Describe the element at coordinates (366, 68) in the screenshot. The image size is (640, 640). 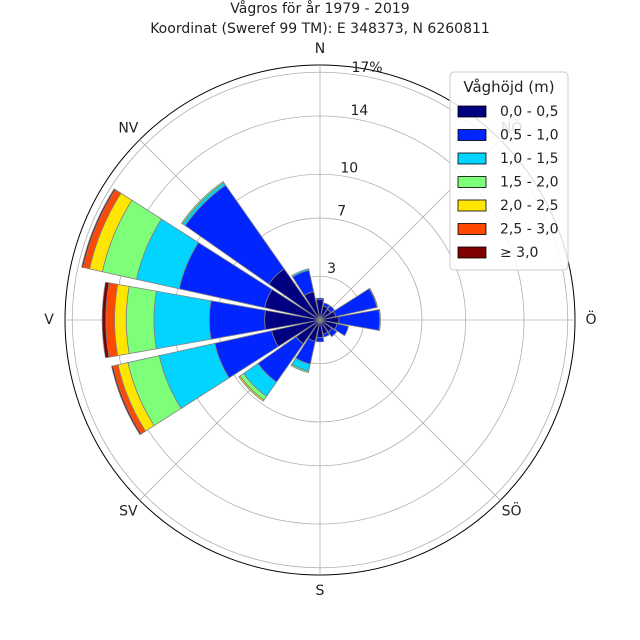
I see `radial-tick-label: 17%` at that location.